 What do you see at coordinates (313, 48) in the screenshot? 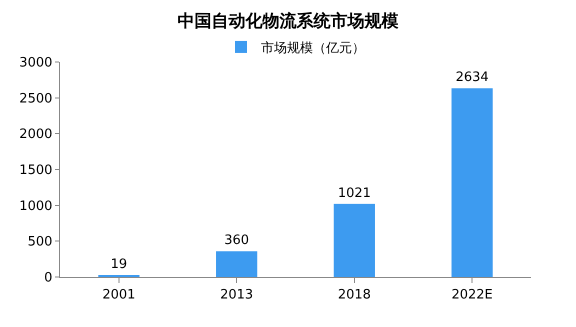
I see `legend-label: 市场规模（亿元）` at bounding box center [313, 48].